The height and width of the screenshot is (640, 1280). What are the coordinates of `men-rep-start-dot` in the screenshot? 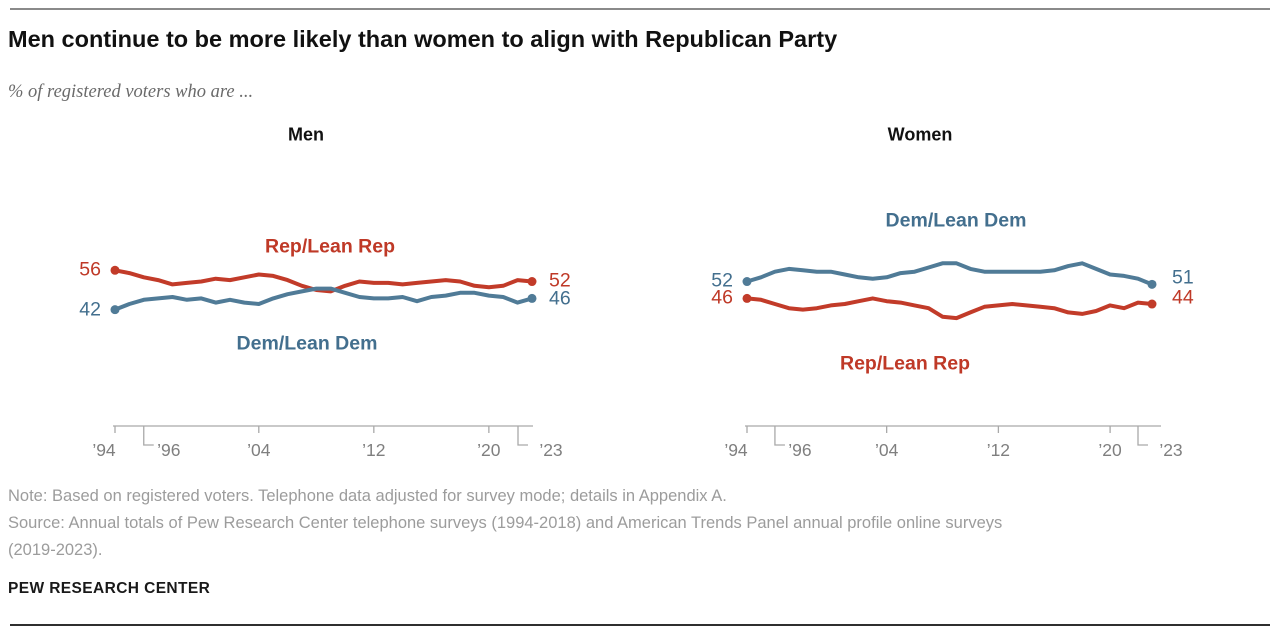 It's located at (115, 270).